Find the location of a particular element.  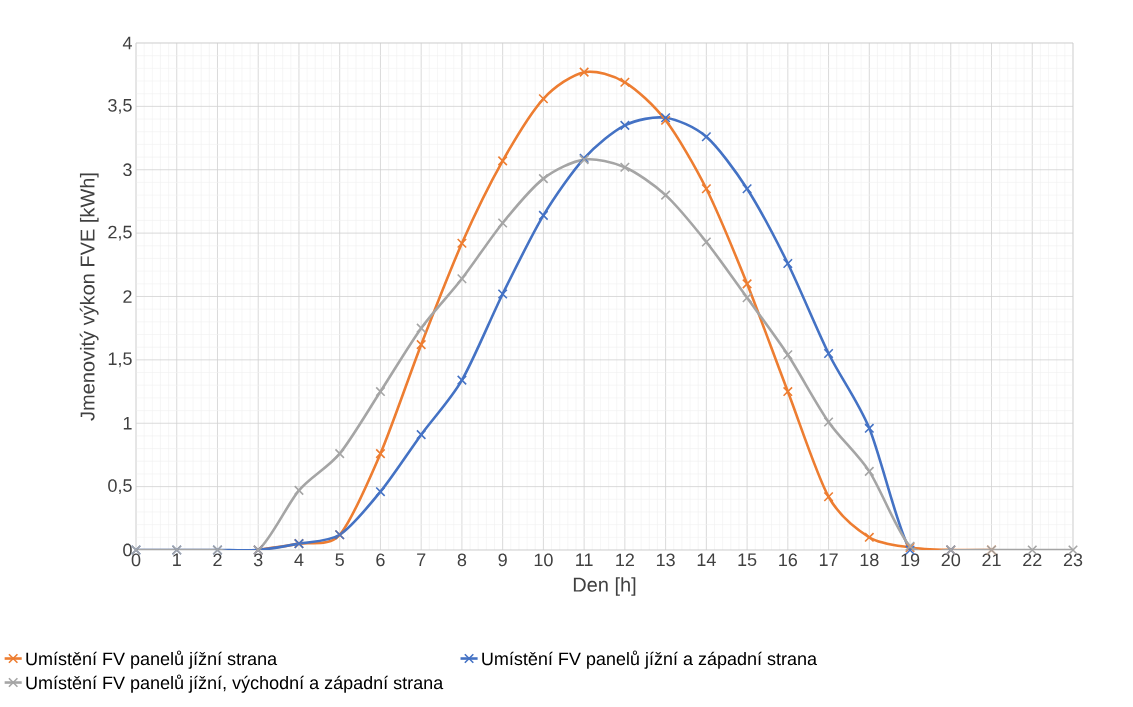

y-tick-label: 2 is located at coordinates (127, 296).